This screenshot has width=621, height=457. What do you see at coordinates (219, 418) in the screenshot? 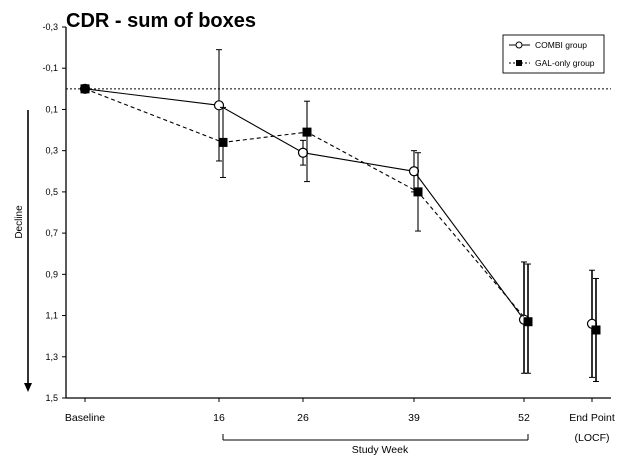
I see `x-tick-label: 16` at bounding box center [219, 418].